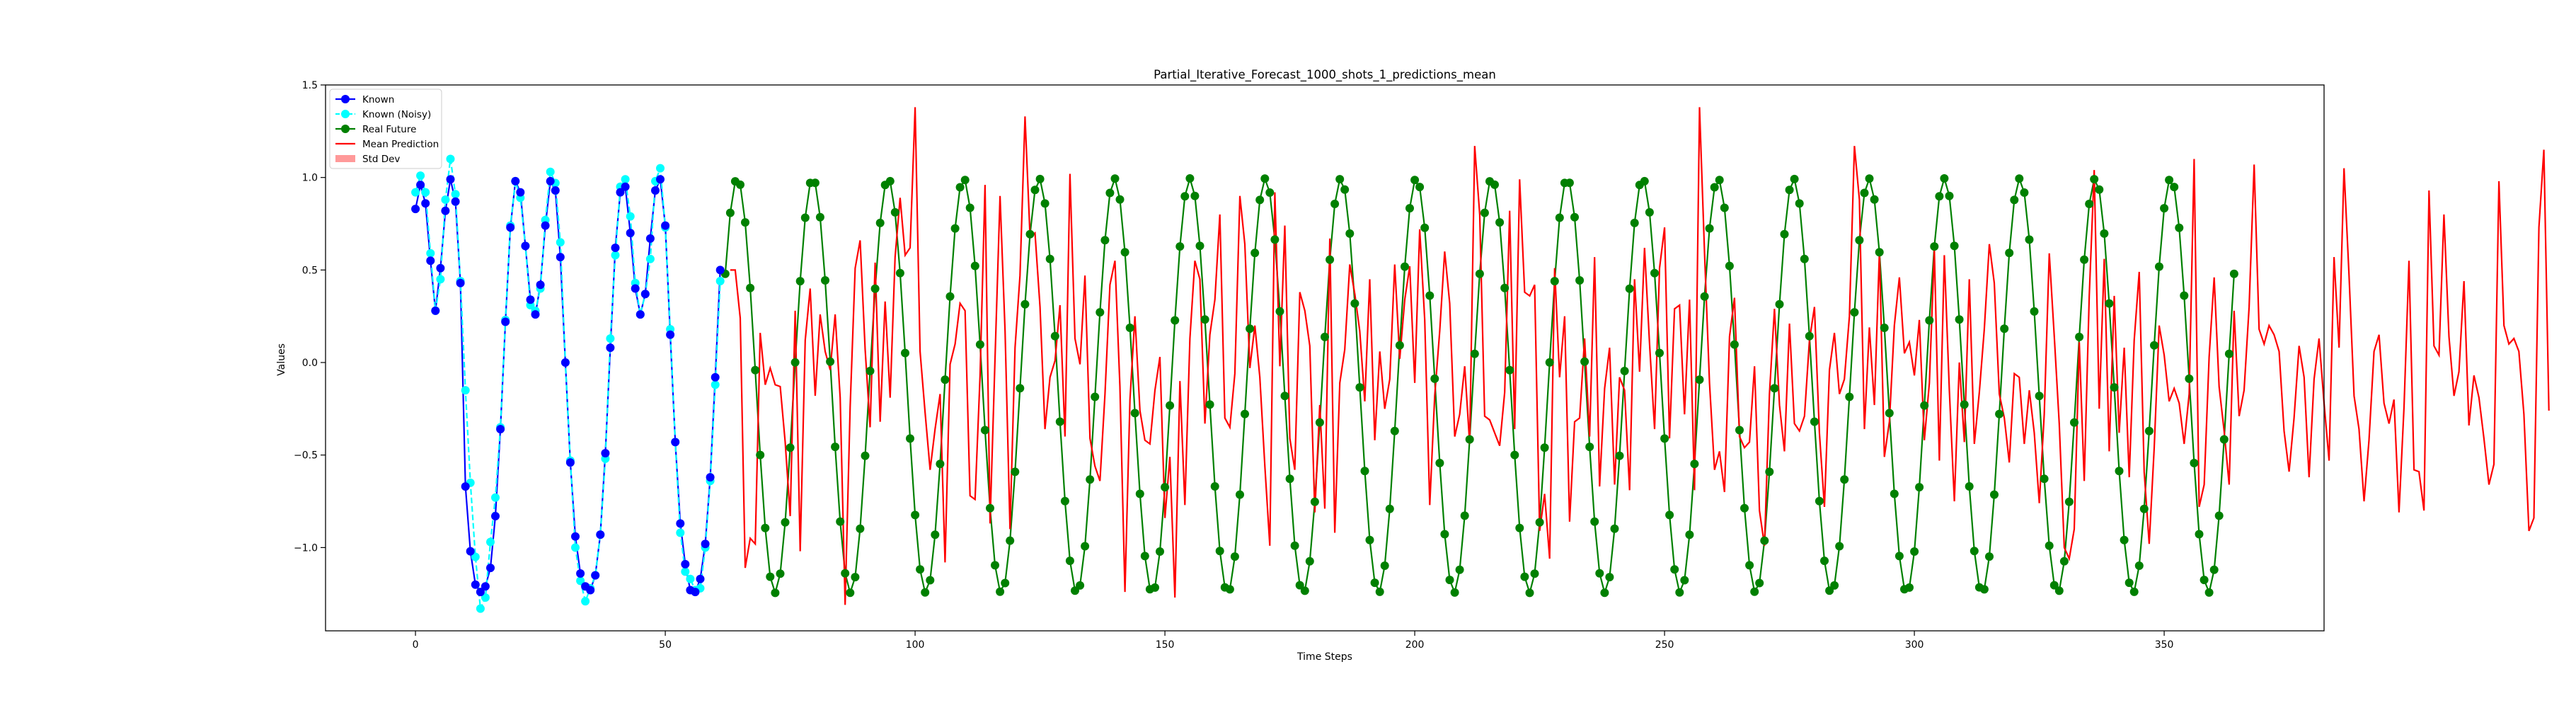  Describe the element at coordinates (916, 645) in the screenshot. I see `x-tick-label: 100` at that location.